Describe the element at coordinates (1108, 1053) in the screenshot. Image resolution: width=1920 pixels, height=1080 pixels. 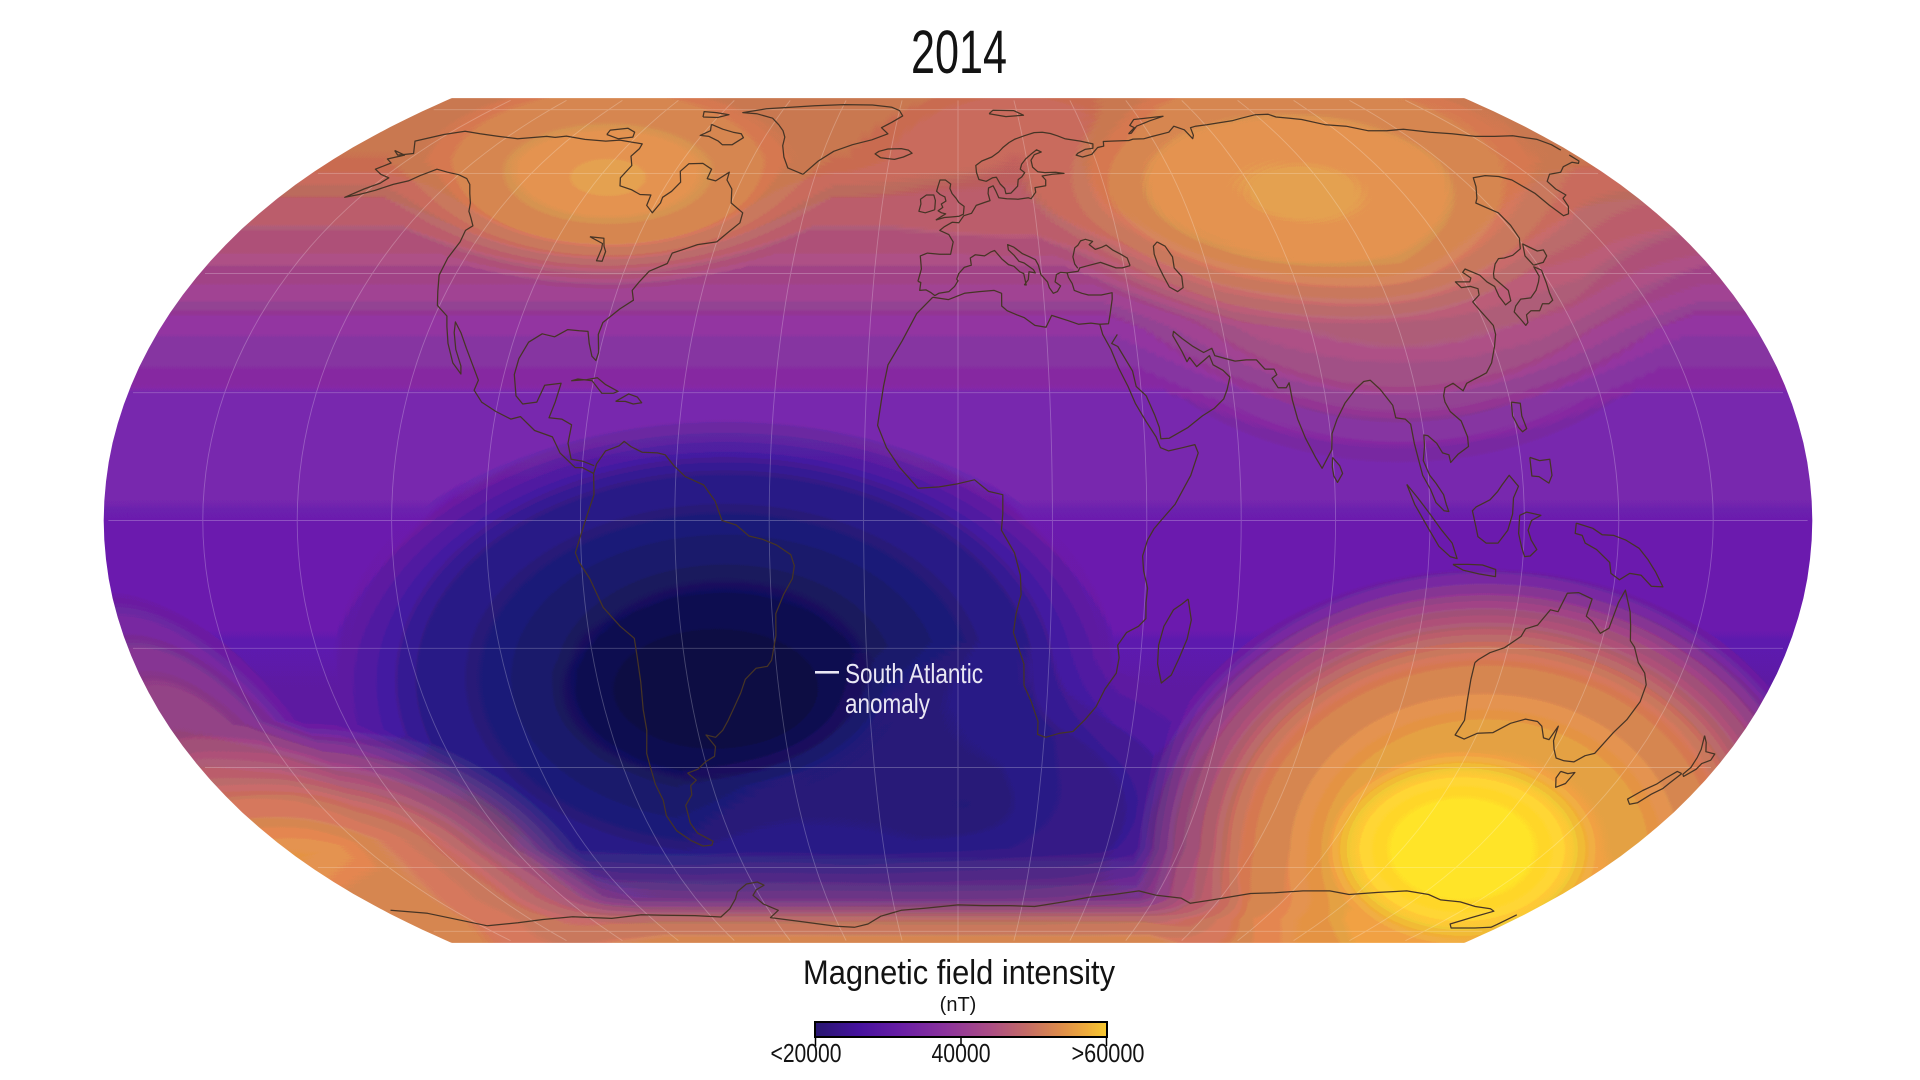
I see `svg-text: >60000` at that location.